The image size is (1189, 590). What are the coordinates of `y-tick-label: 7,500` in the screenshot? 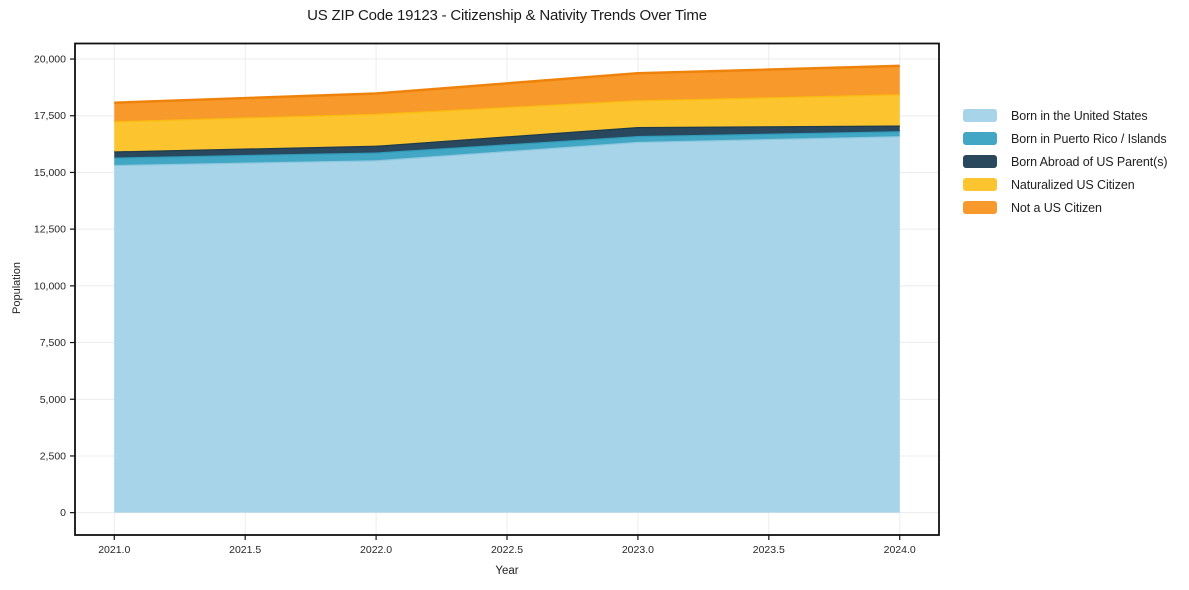 It's located at (53, 343).